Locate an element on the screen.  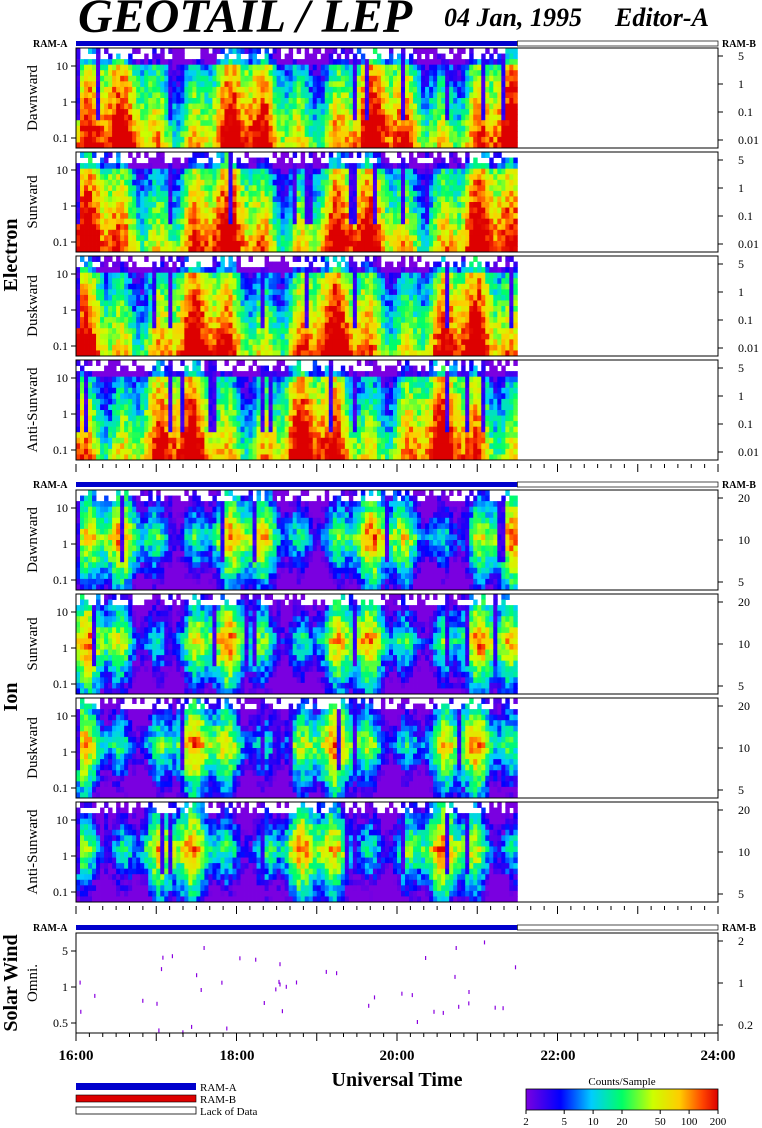
electron-panel-1-rtick-1: 1 is located at coordinates (741, 188).